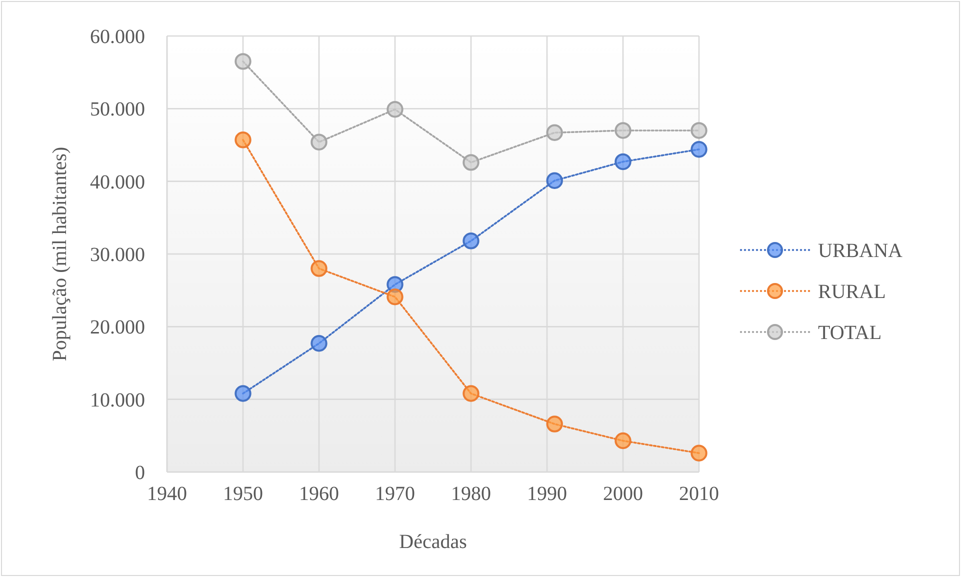 This screenshot has height=578, width=963. I want to click on x-tick-label: 1970, so click(395, 494).